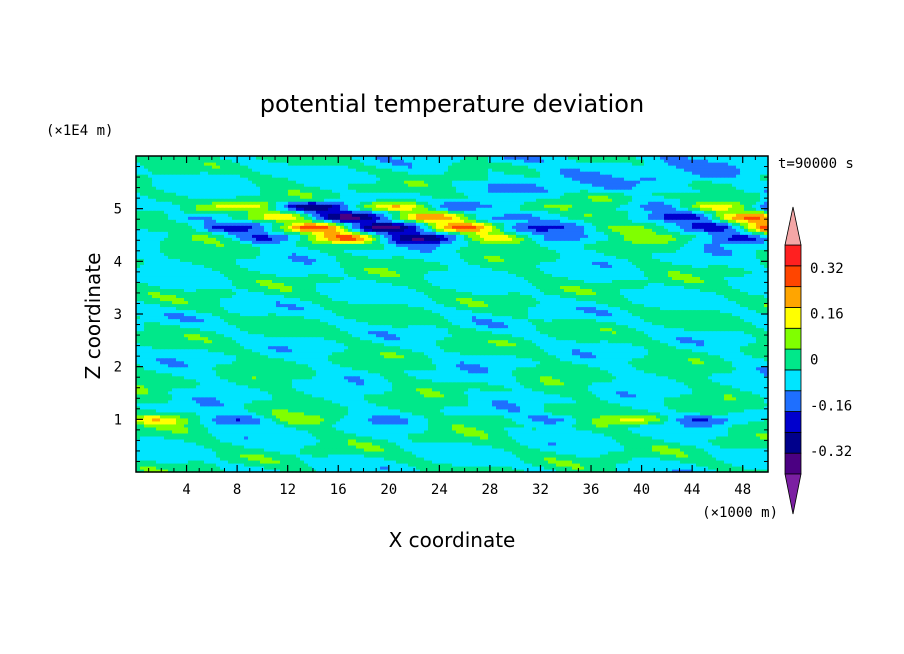 The width and height of the screenshot is (904, 654). What do you see at coordinates (79, 131) in the screenshot?
I see `y-unit-label: (×1E4 m)` at bounding box center [79, 131].